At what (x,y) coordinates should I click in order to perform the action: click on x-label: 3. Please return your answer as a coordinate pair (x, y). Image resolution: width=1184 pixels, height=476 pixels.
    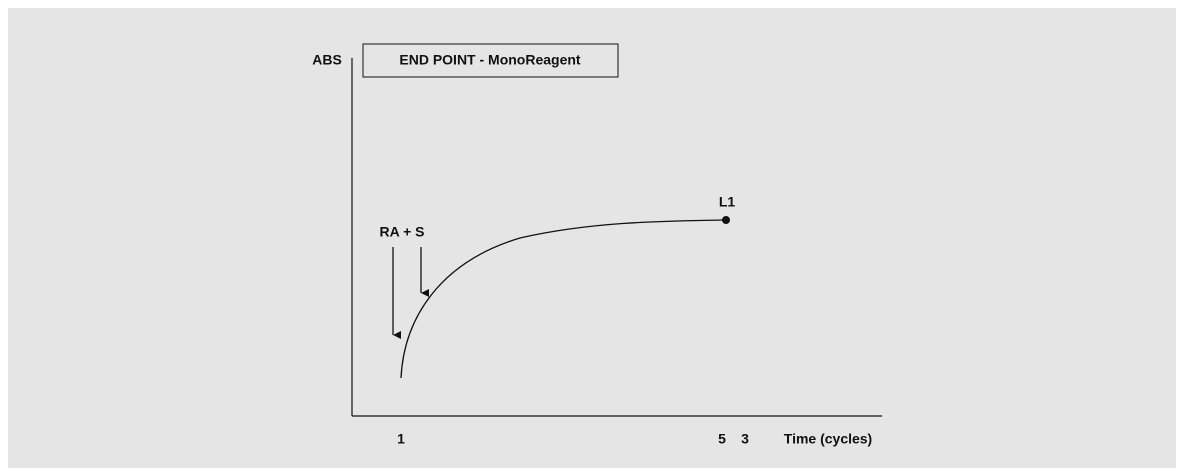
    Looking at the image, I should click on (745, 439).